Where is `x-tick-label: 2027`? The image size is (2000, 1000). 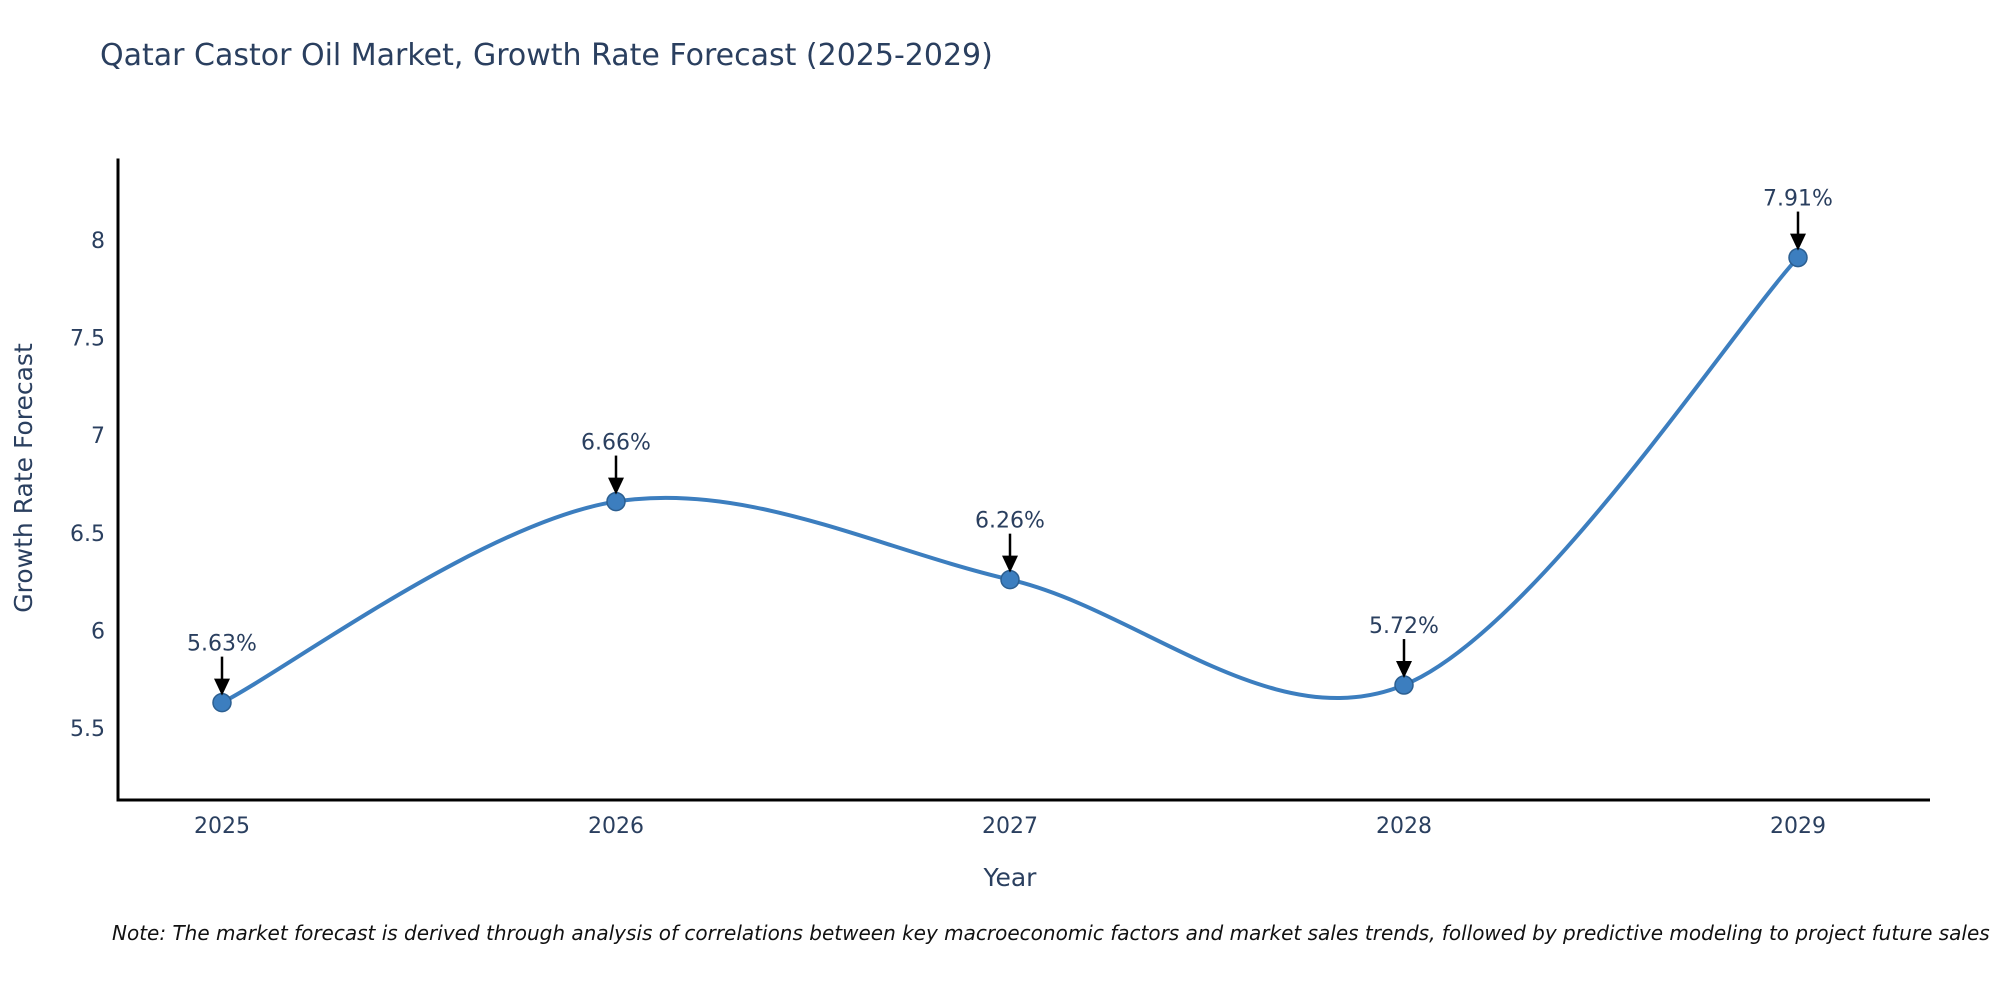
x-tick-label: 2027 is located at coordinates (1010, 826).